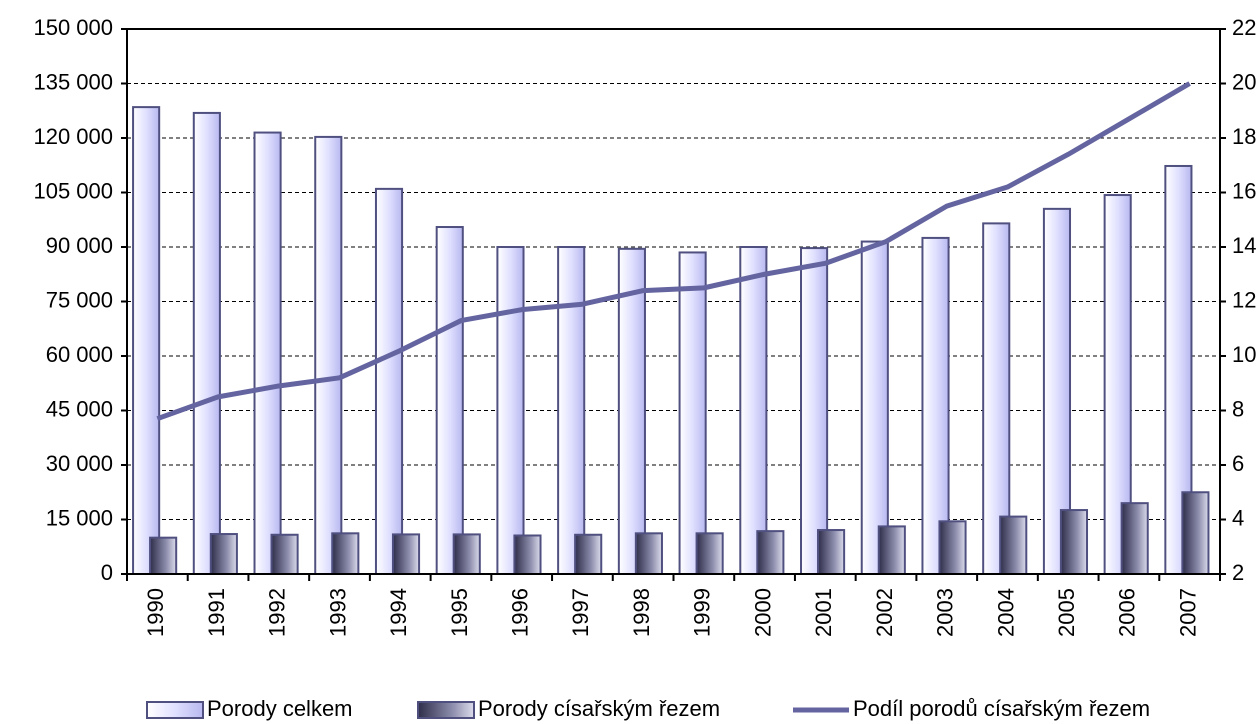 The image size is (1258, 724). What do you see at coordinates (1238, 408) in the screenshot?
I see `y2-tick-label: 8` at bounding box center [1238, 408].